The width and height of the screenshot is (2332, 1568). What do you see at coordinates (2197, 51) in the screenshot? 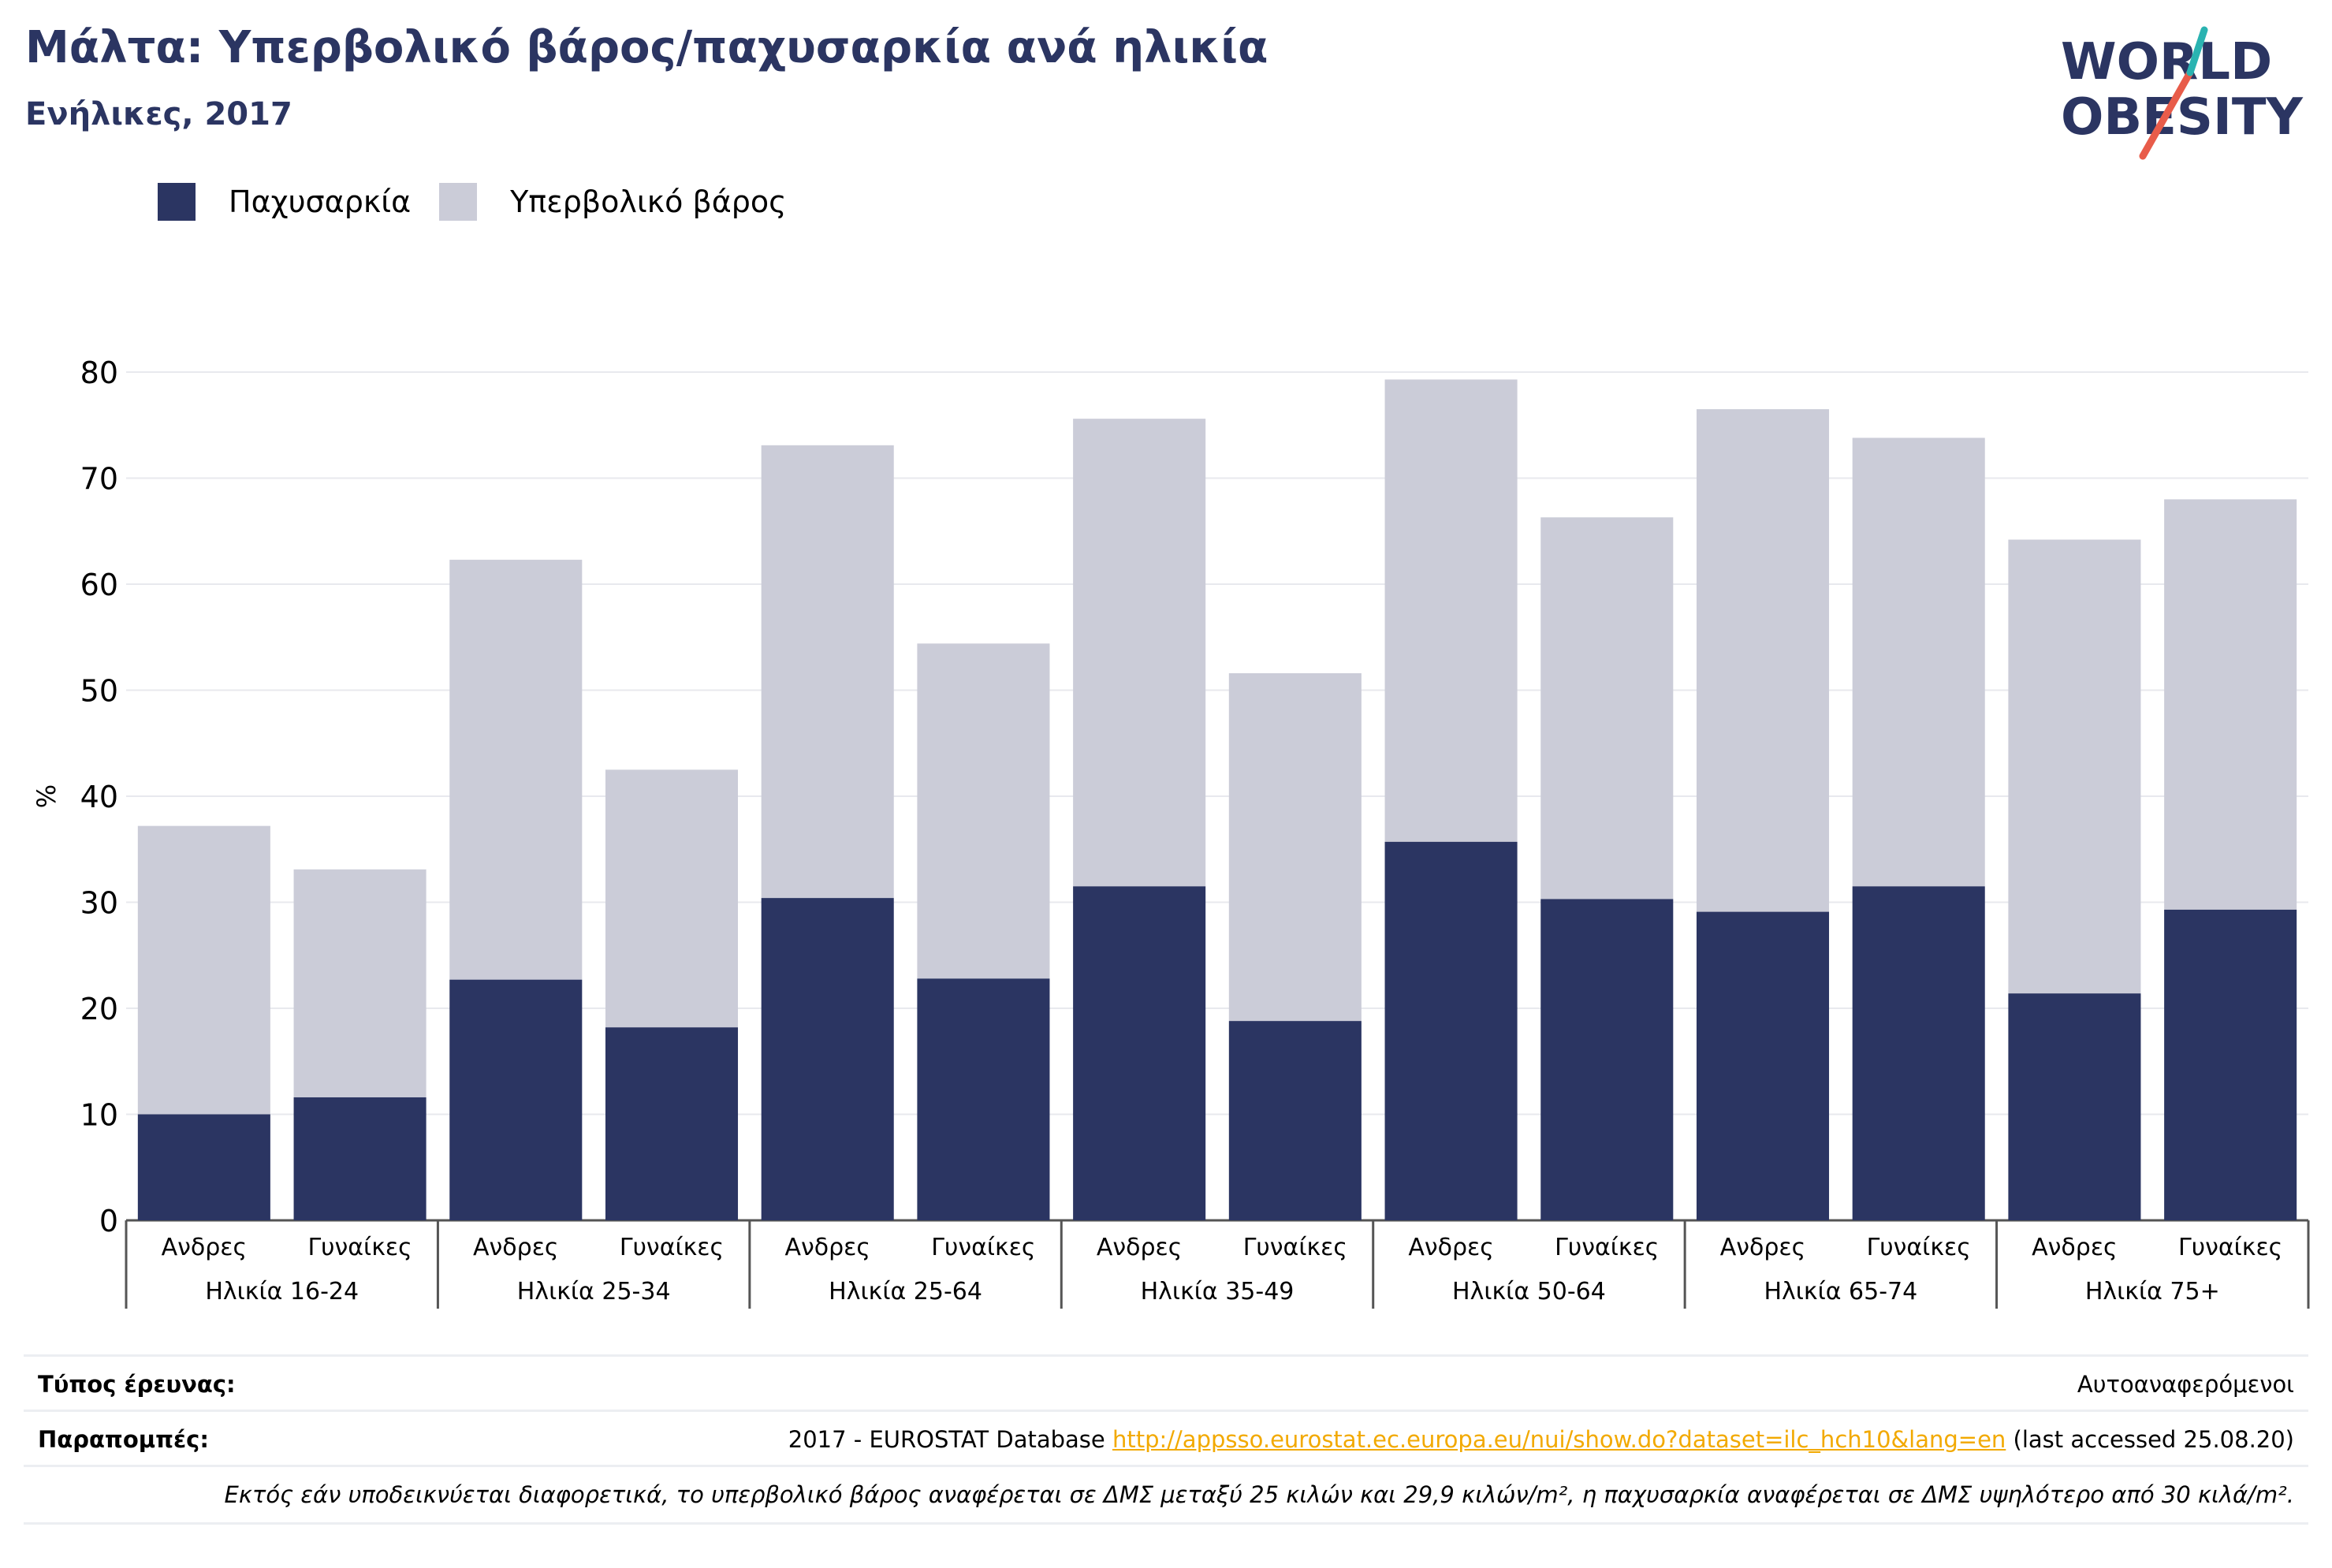
I see `logo-slash-teal` at bounding box center [2197, 51].